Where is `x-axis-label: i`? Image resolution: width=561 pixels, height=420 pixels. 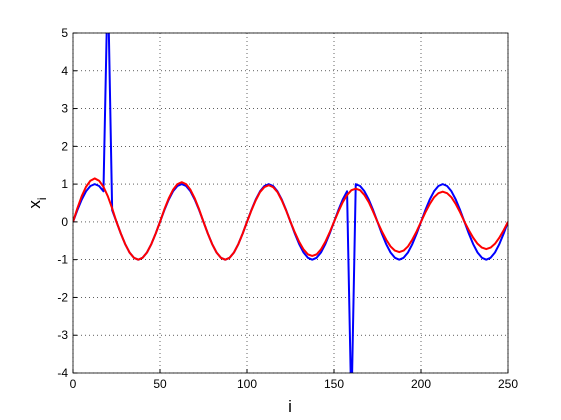
x-axis-label: i is located at coordinates (290, 406).